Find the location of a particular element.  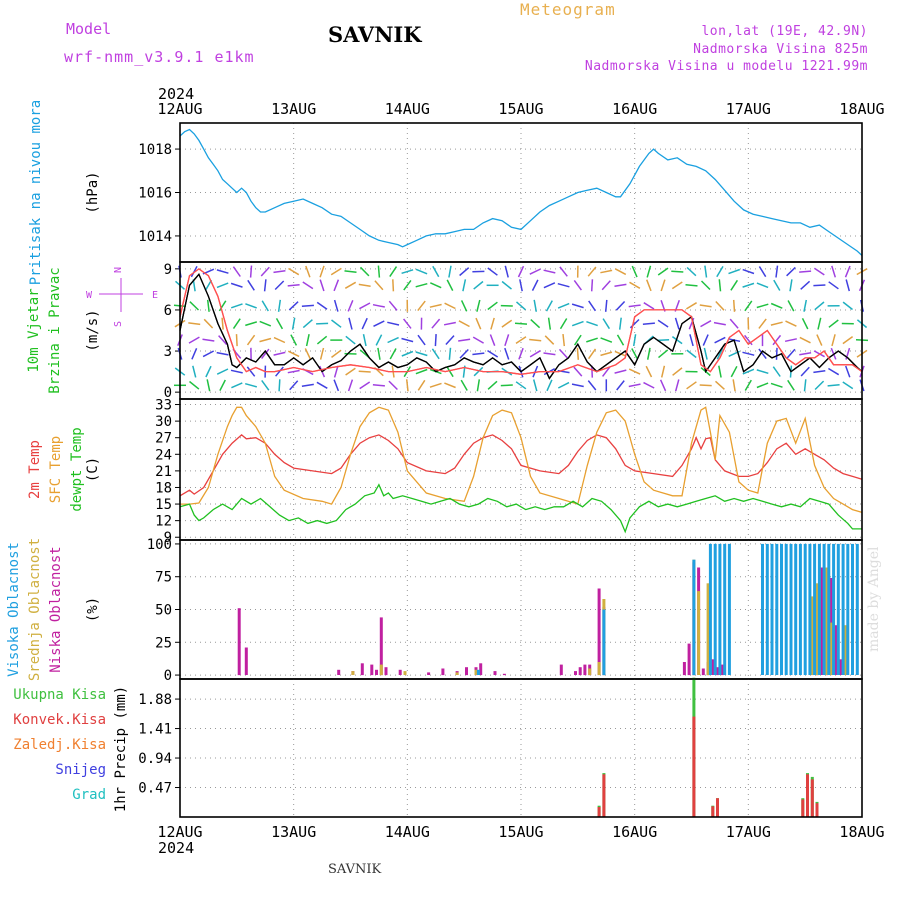

series-line-wind_gust-top is located at coordinates (521, 321).